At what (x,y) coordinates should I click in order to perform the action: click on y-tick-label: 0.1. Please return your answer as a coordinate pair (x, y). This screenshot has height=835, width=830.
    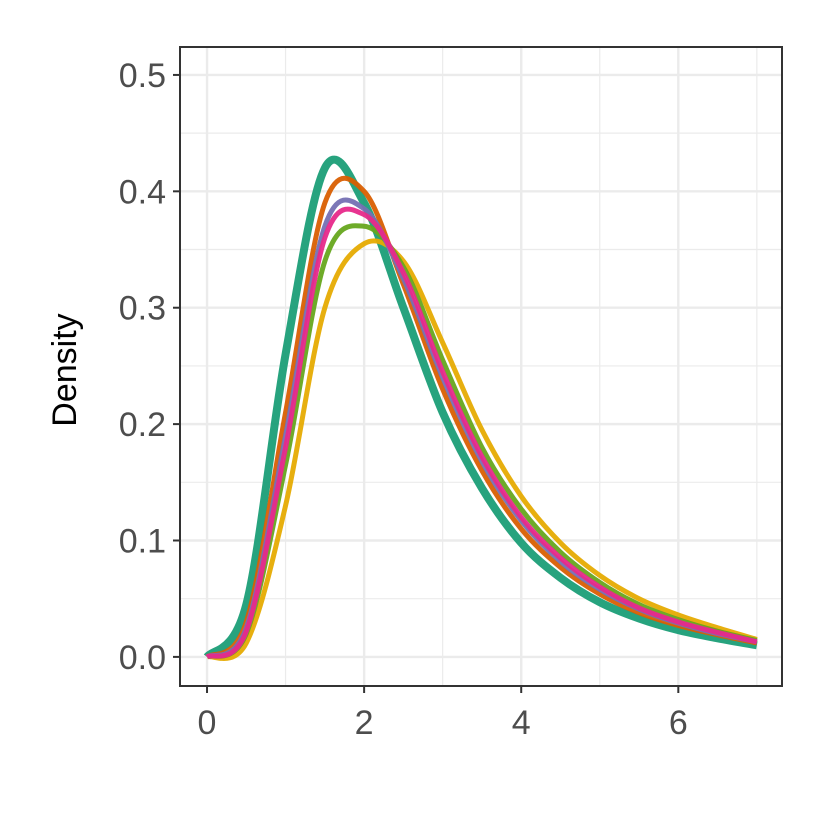
    Looking at the image, I should click on (142, 542).